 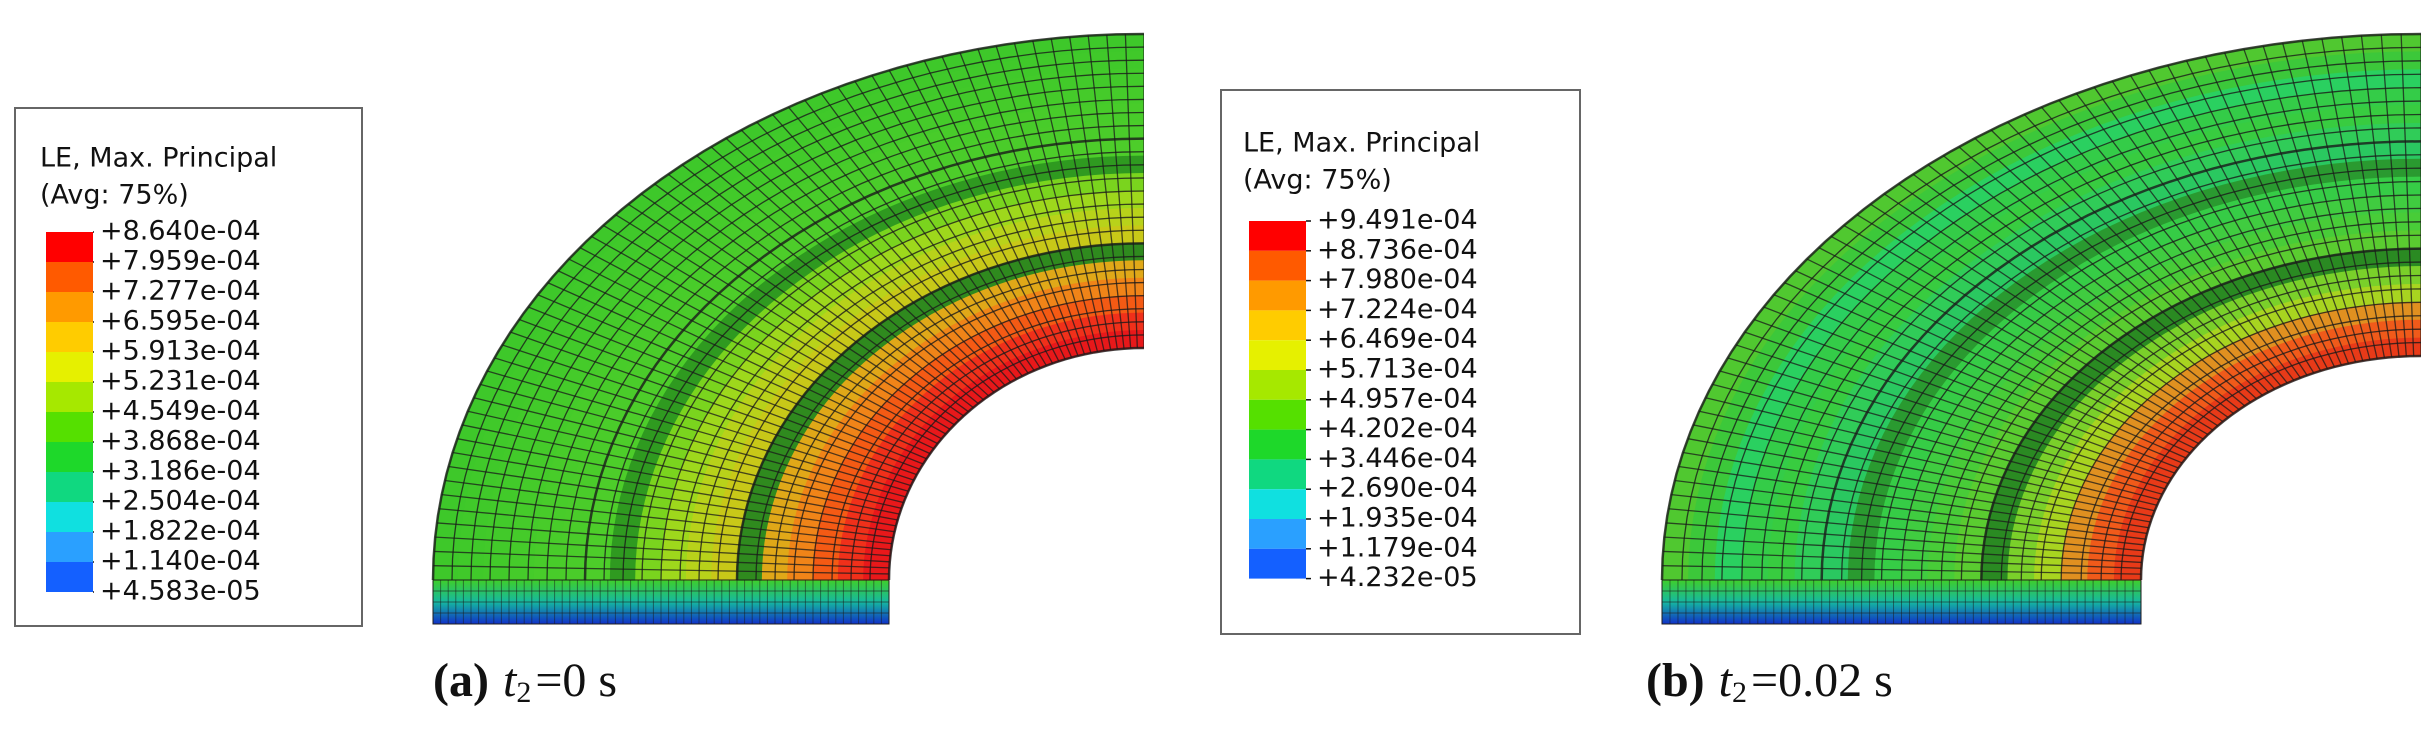 What do you see at coordinates (1397, 220) in the screenshot?
I see `legend-value: +9.491e-04` at bounding box center [1397, 220].